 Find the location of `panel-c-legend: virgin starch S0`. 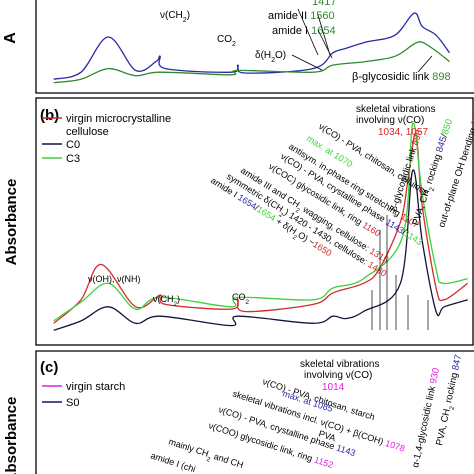

panel-c-legend: virgin starch S0 is located at coordinates (83, 395).